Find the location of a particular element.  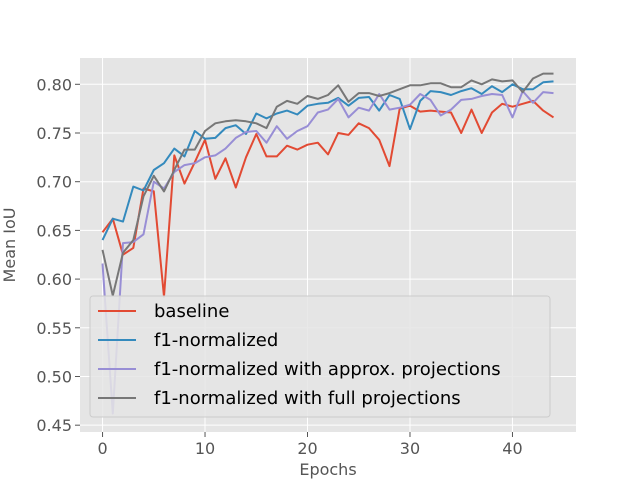

y-tick-label: 0.80 is located at coordinates (54, 84).